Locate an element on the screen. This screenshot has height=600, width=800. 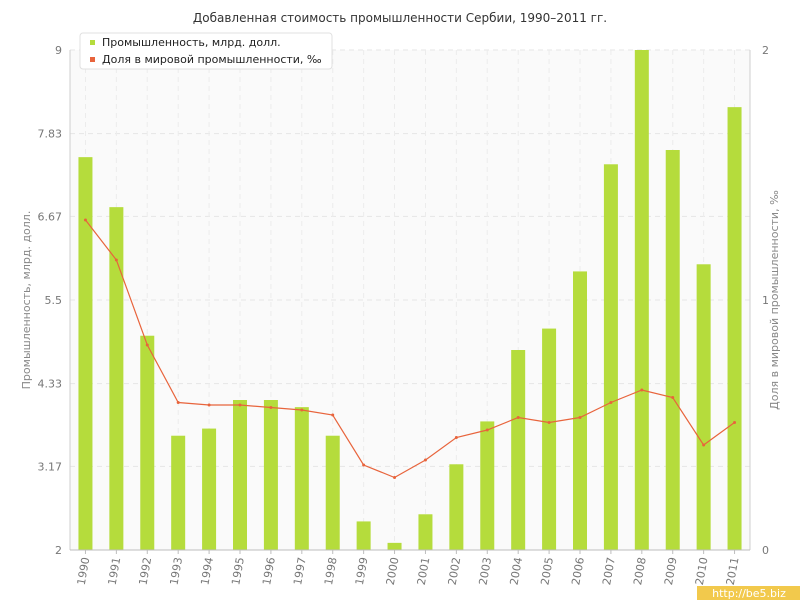
y-axis-label-right: Доля в мировой промышленности, ‰ is located at coordinates (774, 300).